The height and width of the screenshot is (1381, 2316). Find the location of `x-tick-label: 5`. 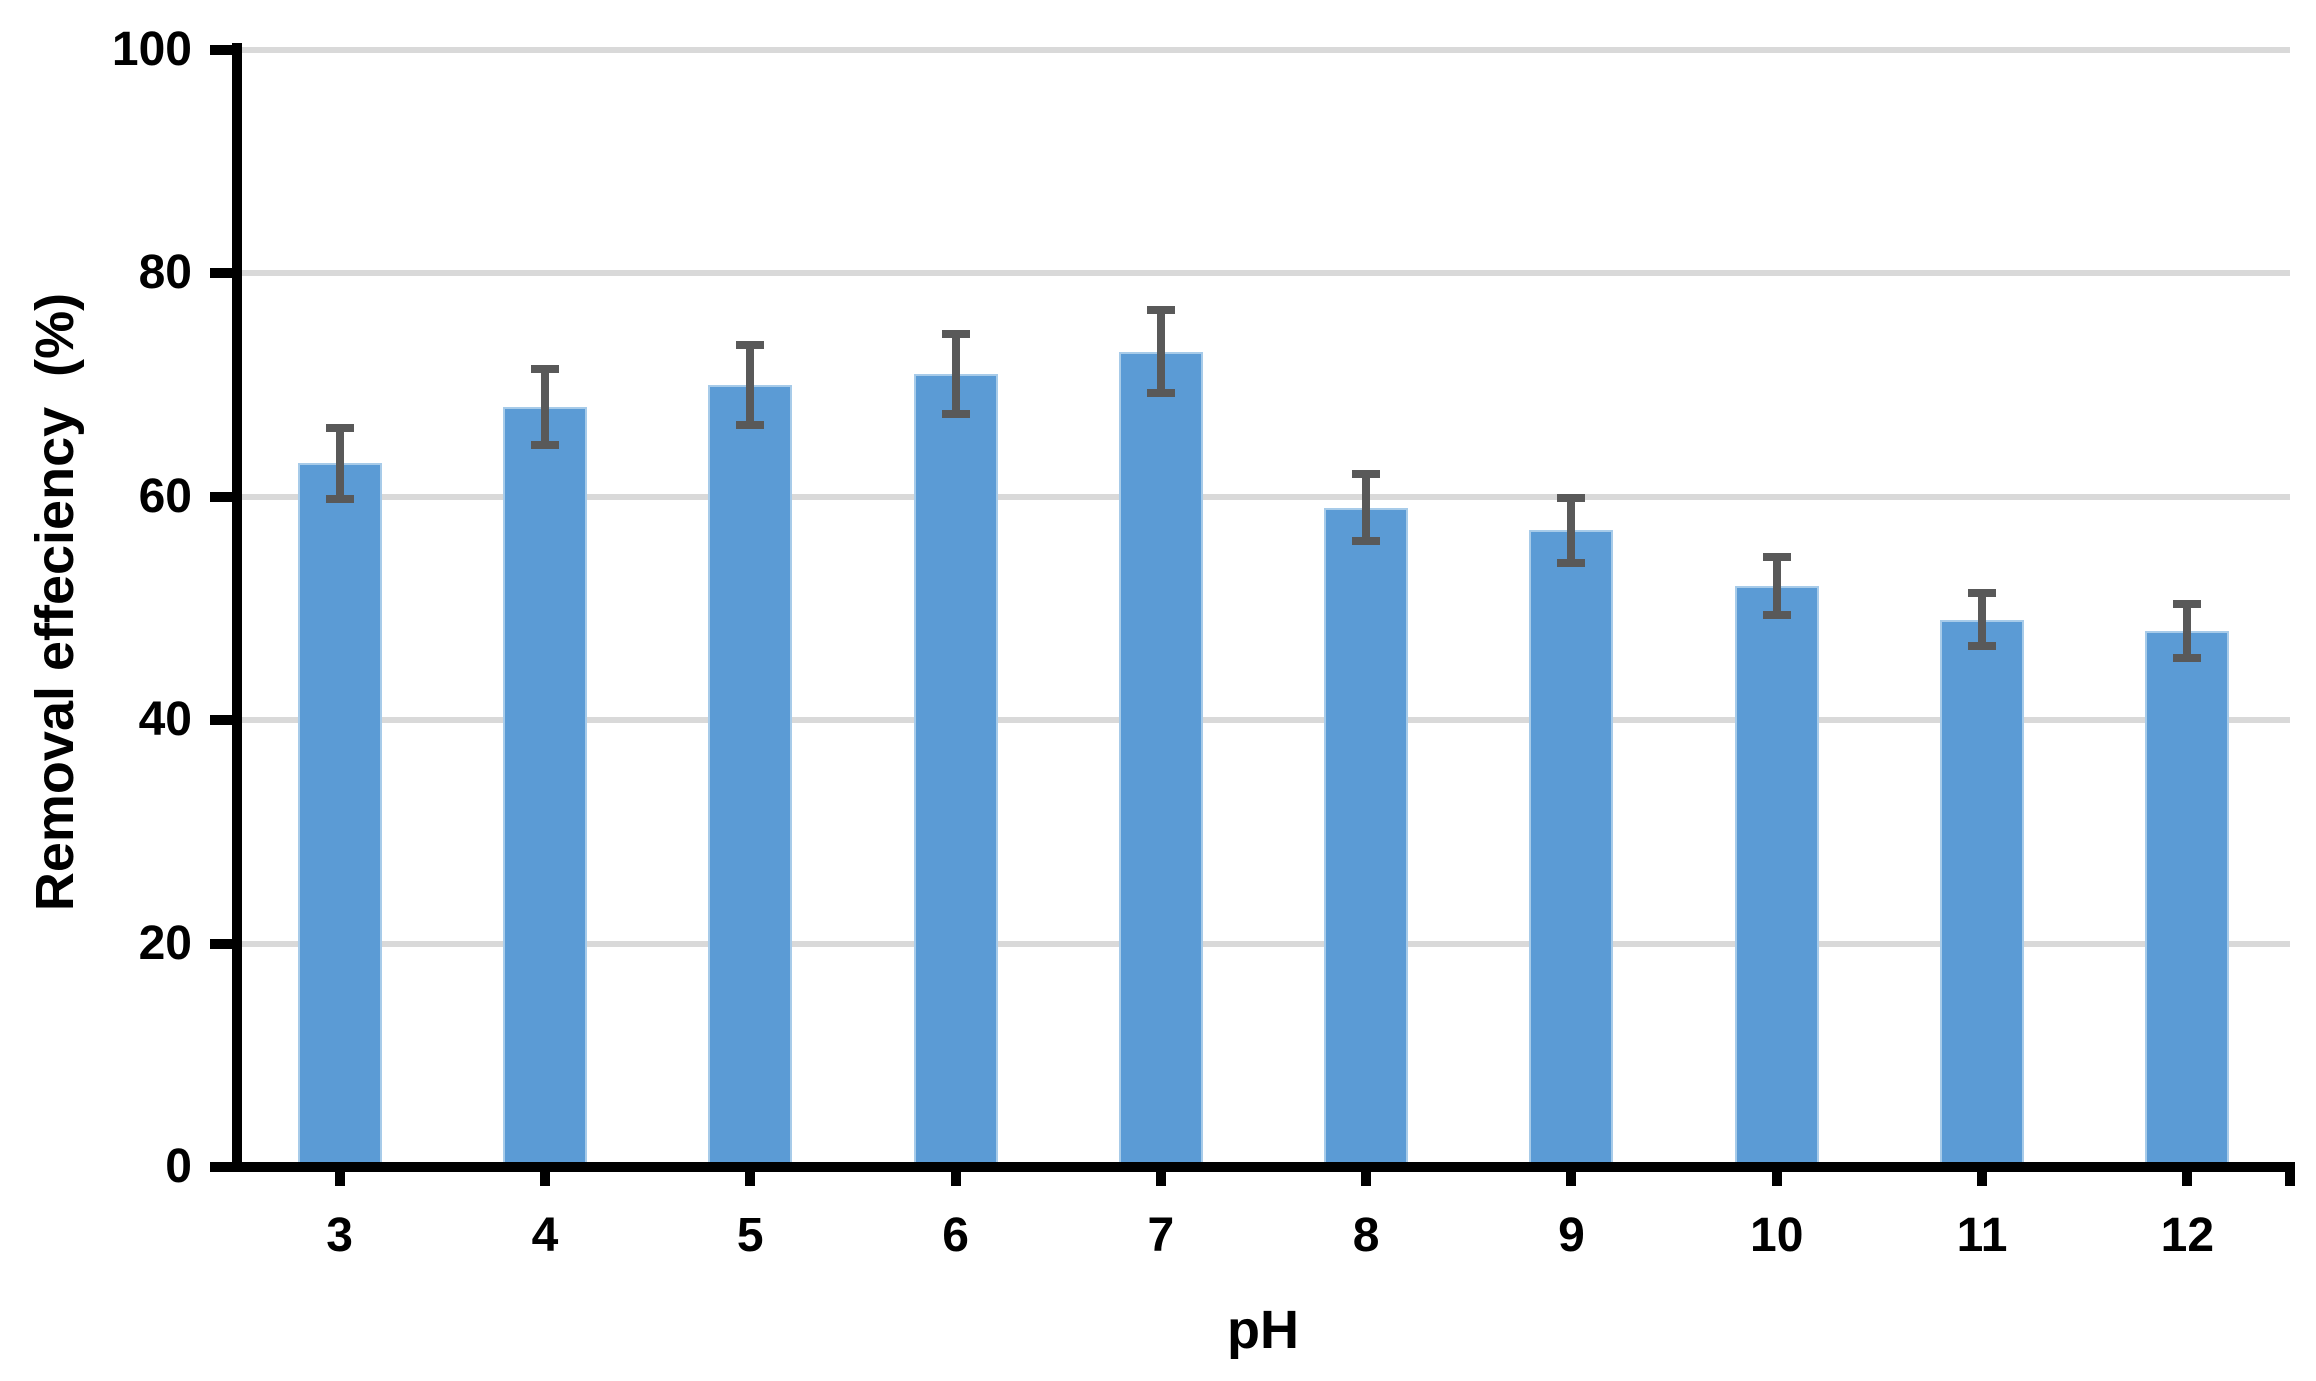

x-tick-label: 5 is located at coordinates (750, 1235).